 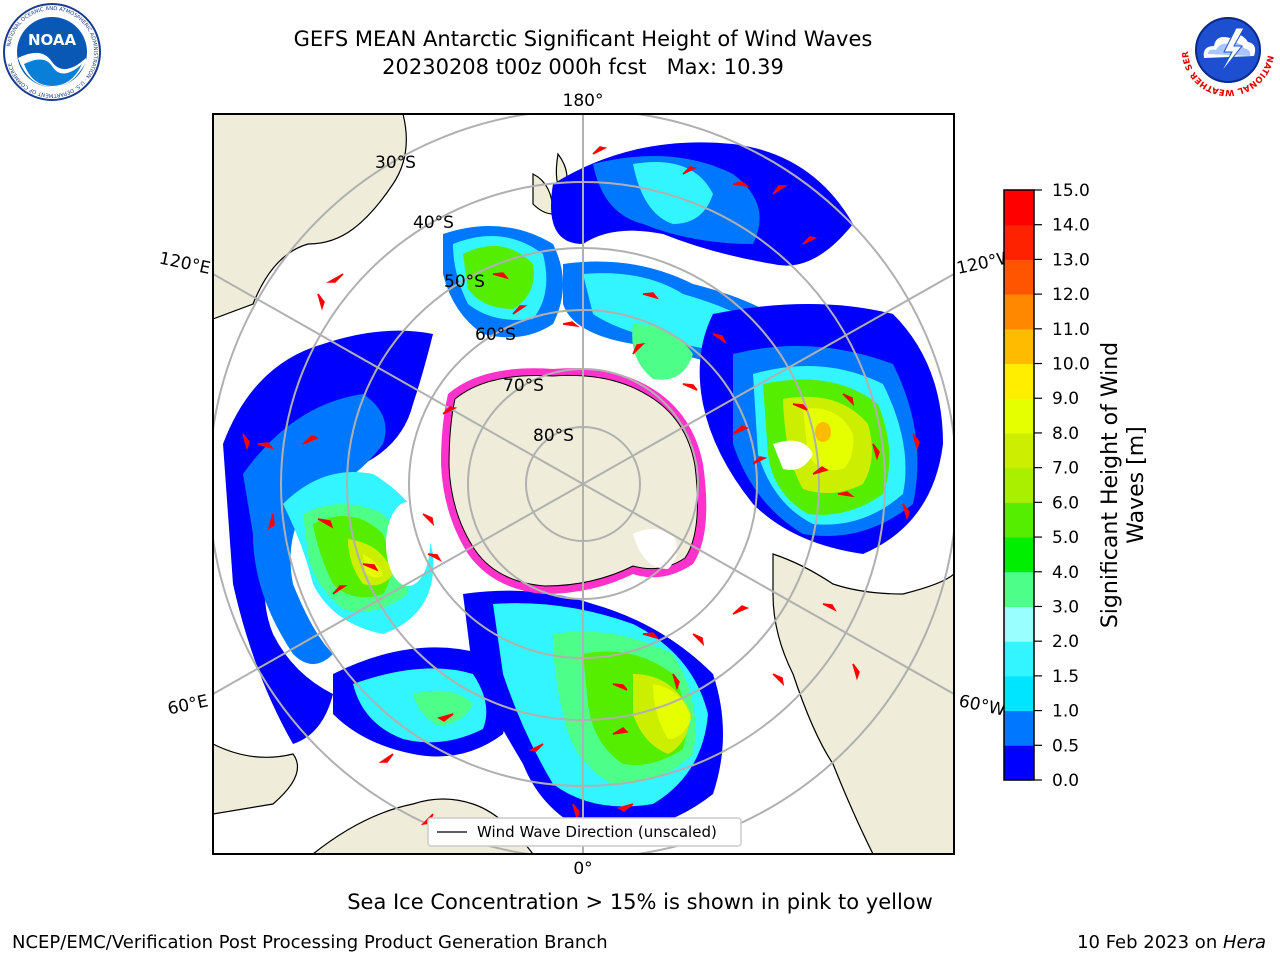 What do you see at coordinates (1065, 503) in the screenshot?
I see `colorbar-tick-label: 6.0` at bounding box center [1065, 503].